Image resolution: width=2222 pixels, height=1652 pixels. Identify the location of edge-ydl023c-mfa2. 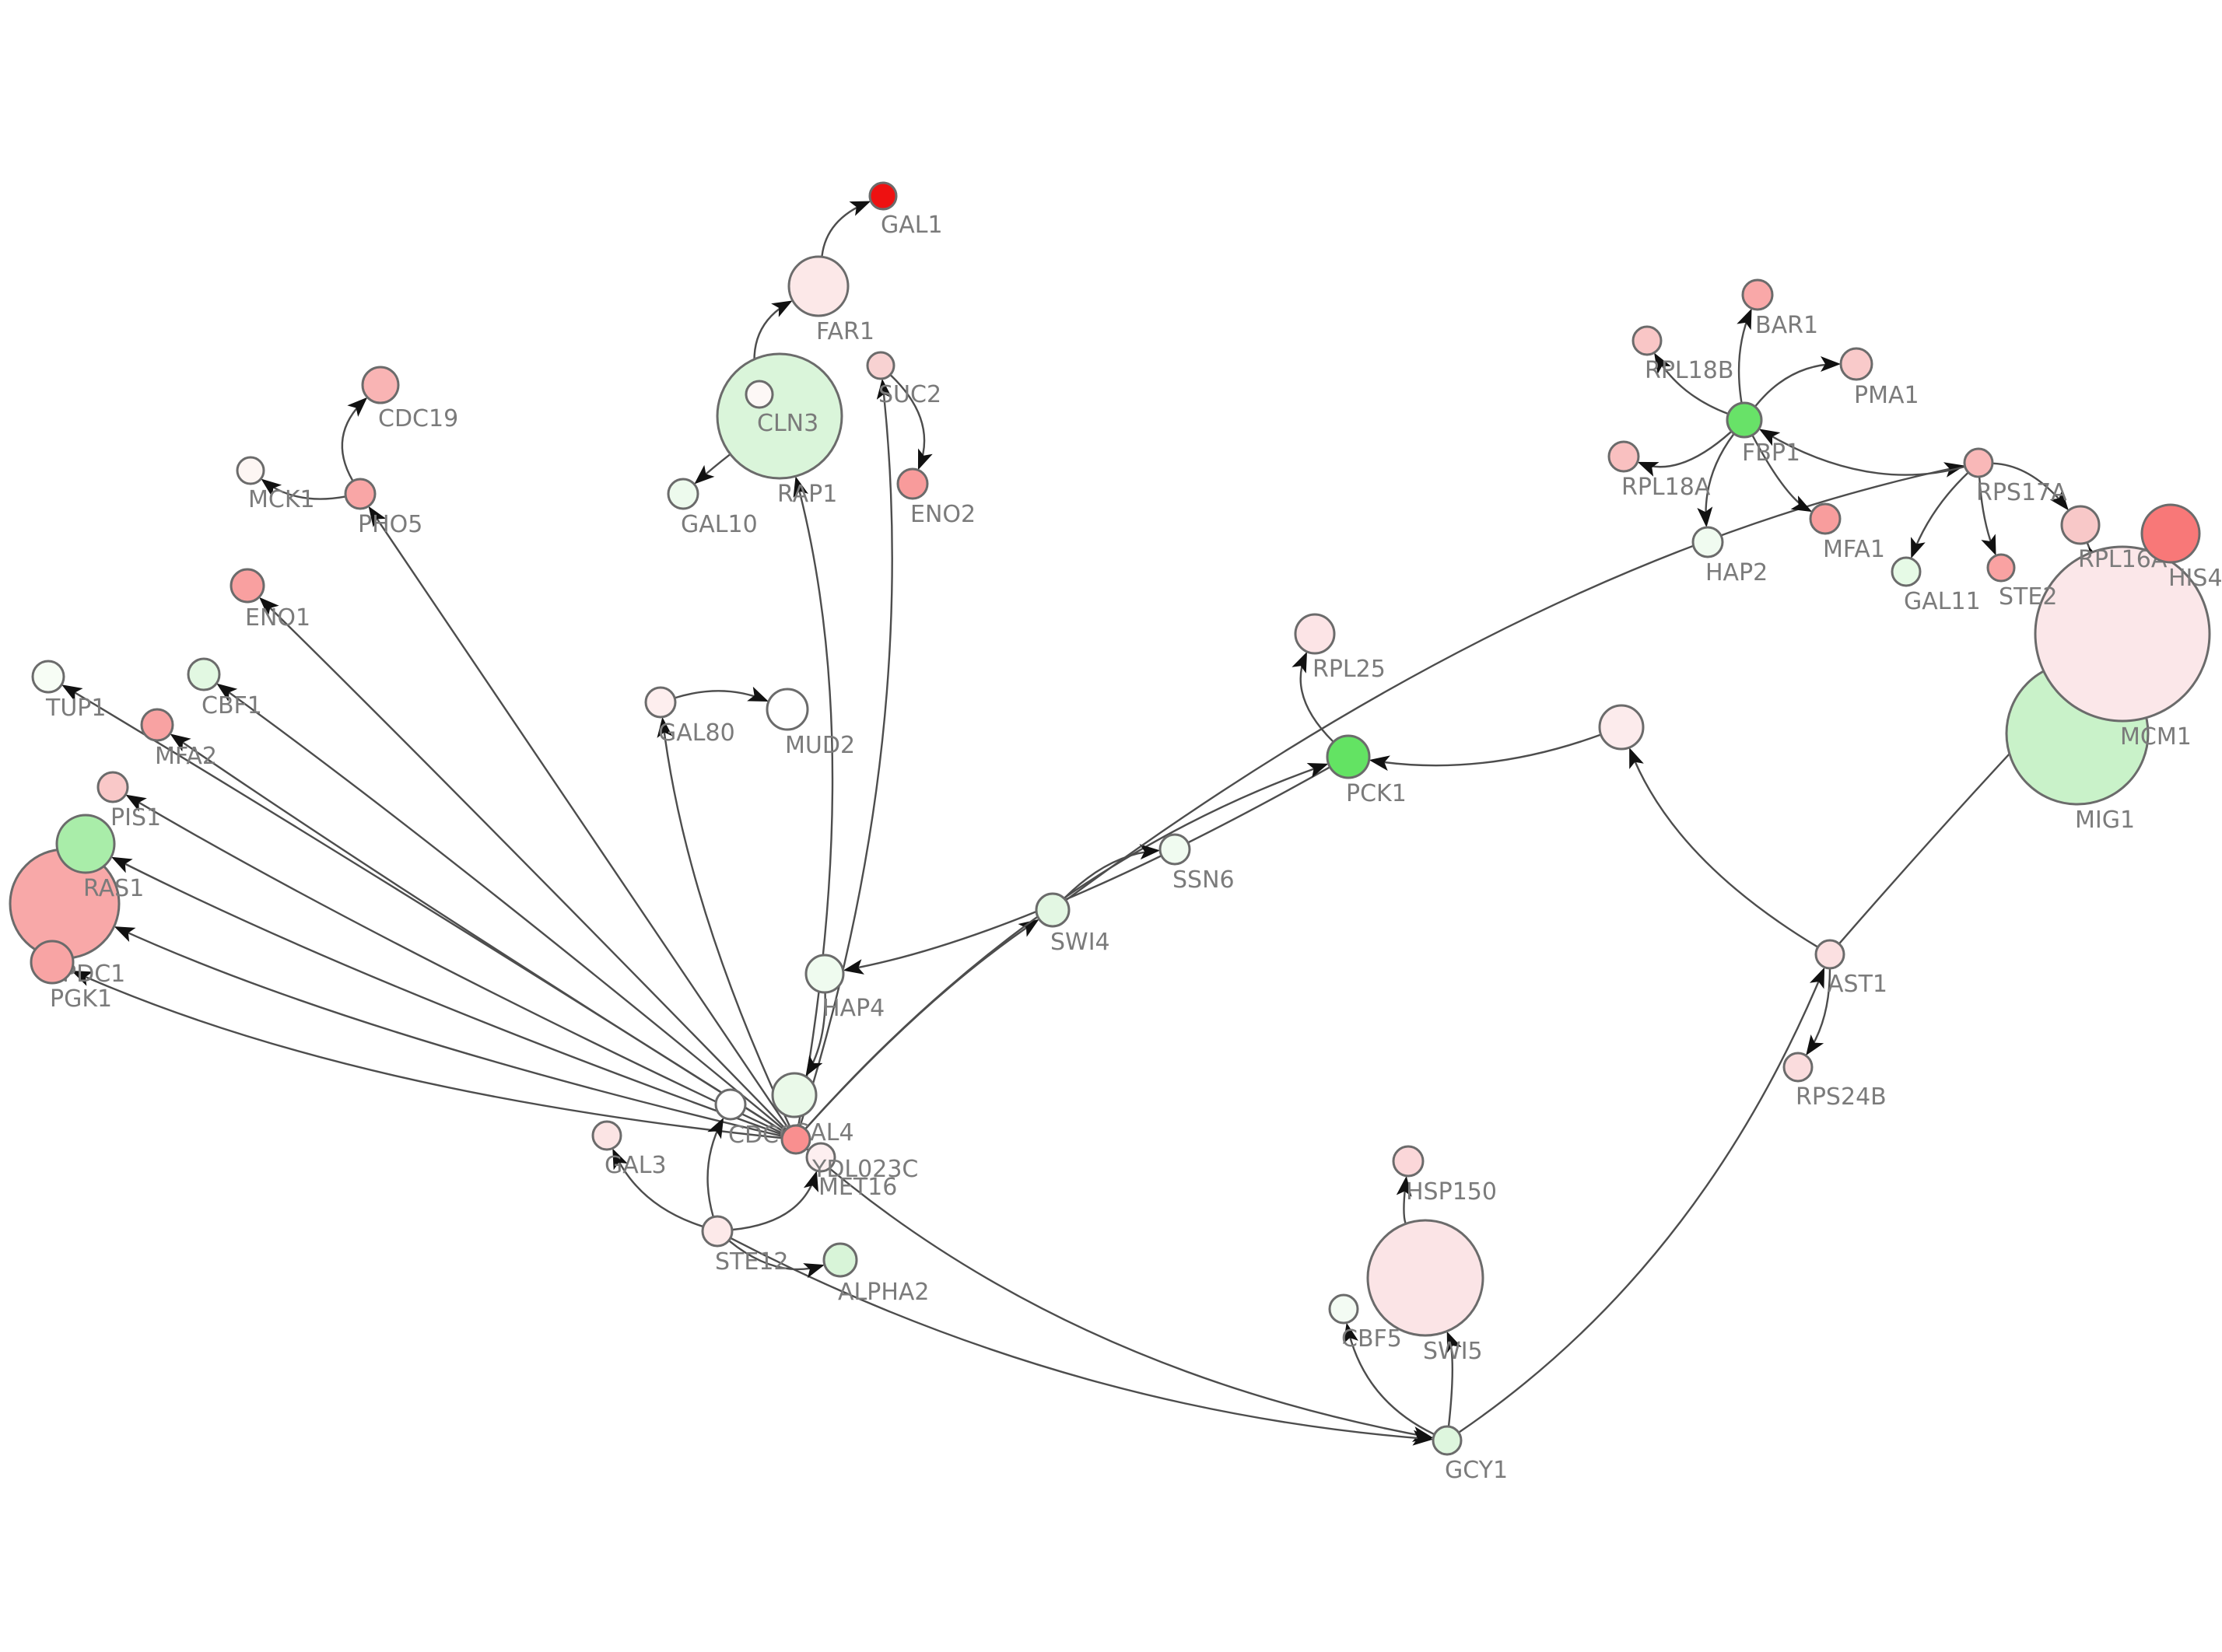
(477, 933).